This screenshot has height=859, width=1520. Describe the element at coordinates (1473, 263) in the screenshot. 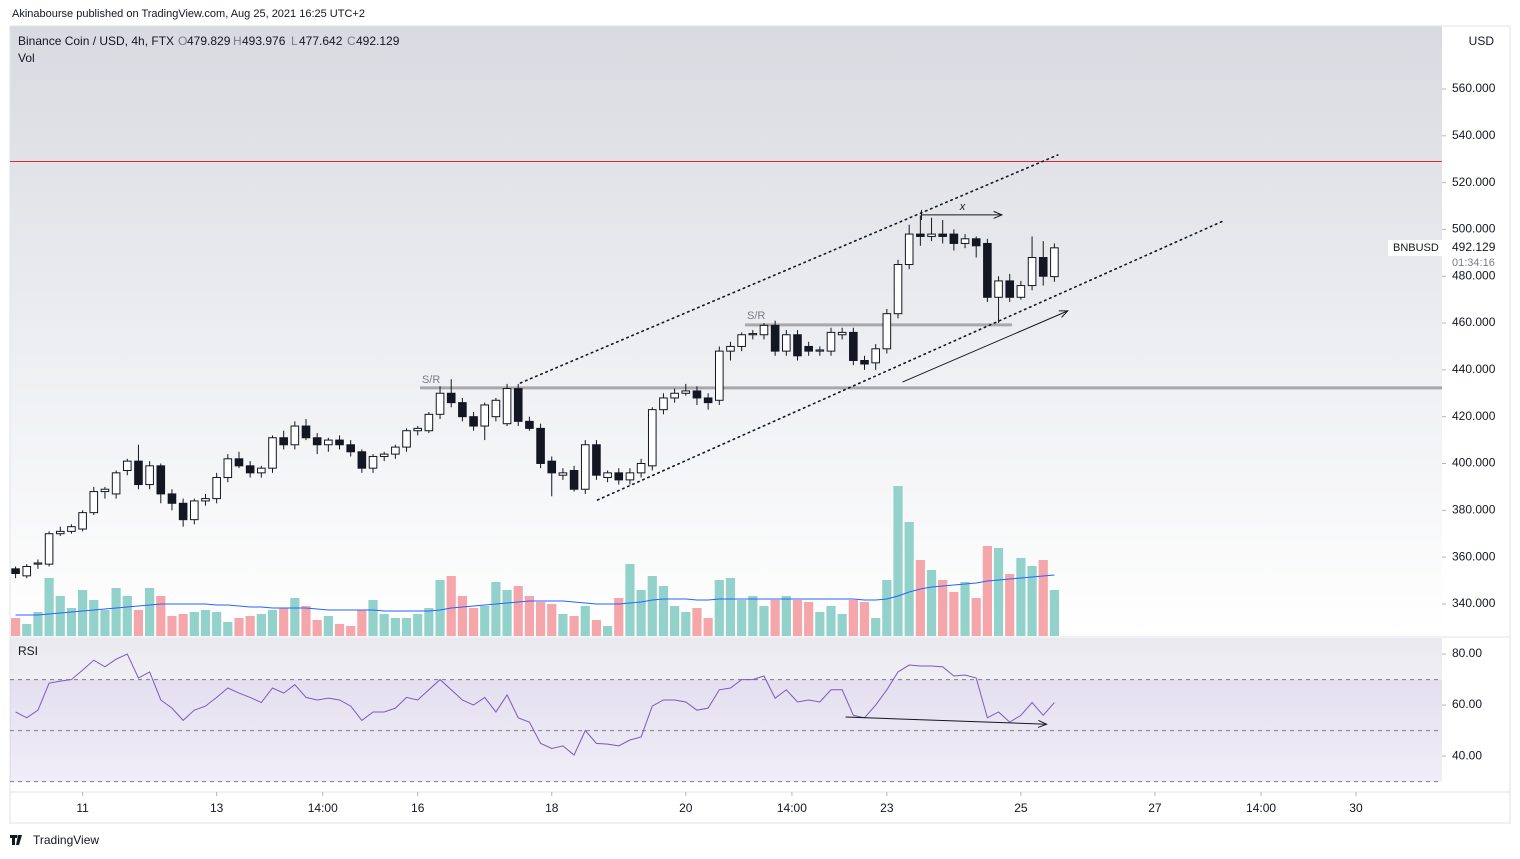

I see `countdown: 01:34:16` at that location.